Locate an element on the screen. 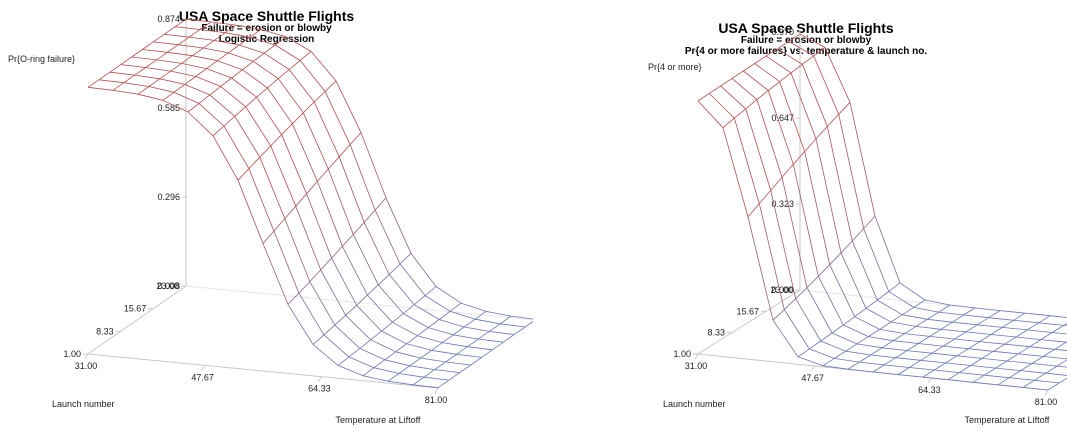  chart-subtitle-2: Logistic Regression is located at coordinates (266, 39).